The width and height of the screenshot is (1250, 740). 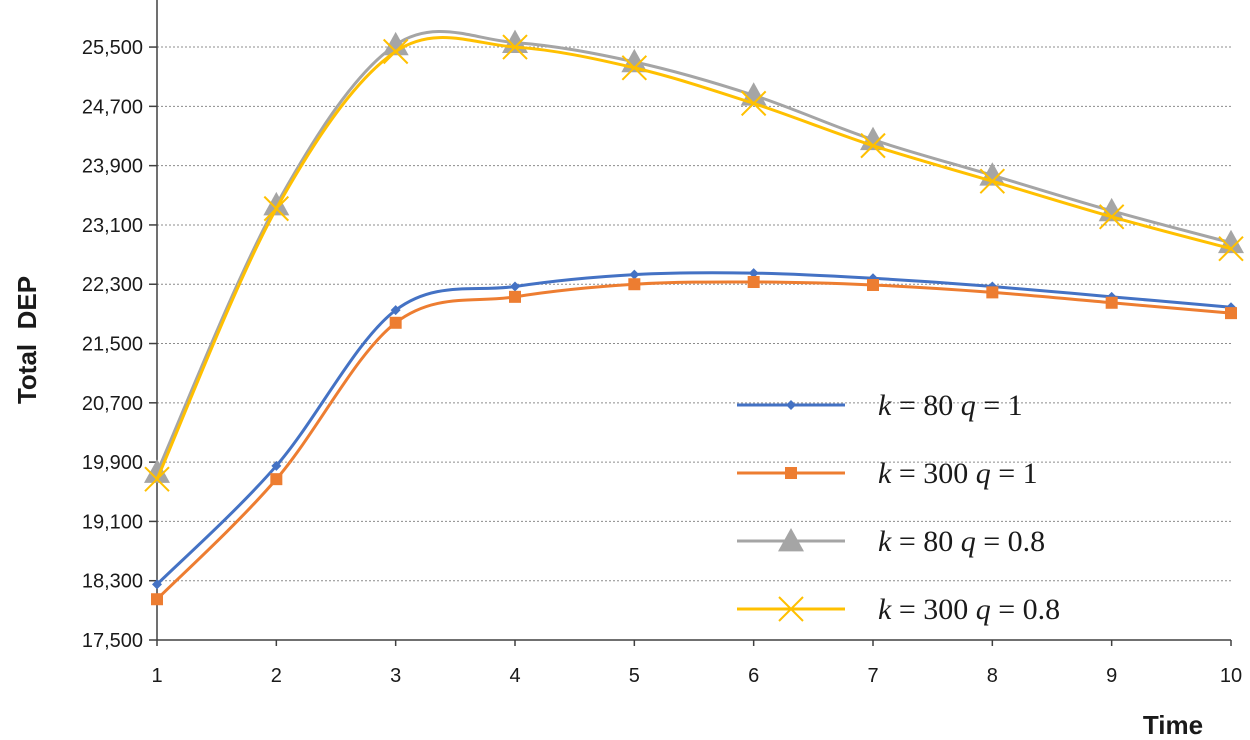 What do you see at coordinates (969, 609) in the screenshot?
I see `legend-label: k = 300 q = 0.8` at bounding box center [969, 609].